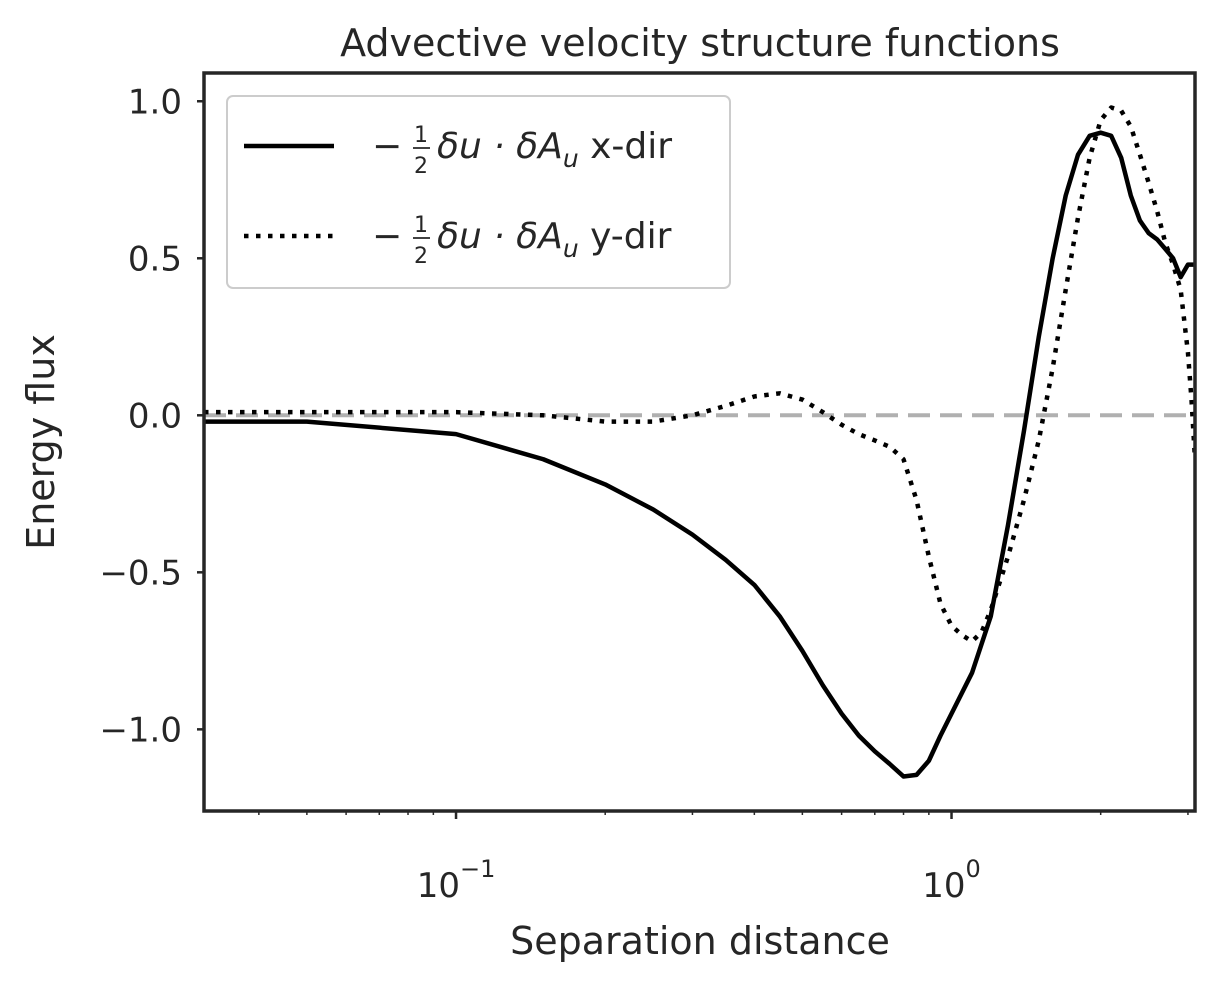 This screenshot has height=984, width=1215. Describe the element at coordinates (155, 416) in the screenshot. I see `y-tick-label: 0.0` at that location.